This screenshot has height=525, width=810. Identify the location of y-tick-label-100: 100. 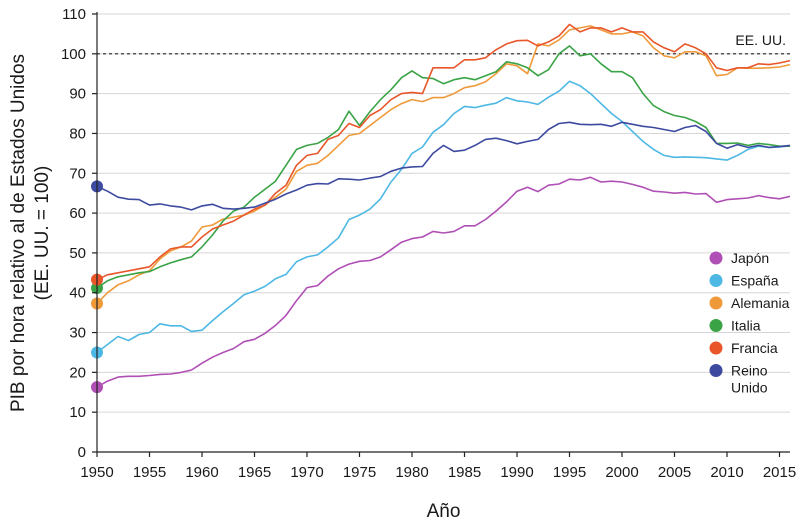
(73, 54).